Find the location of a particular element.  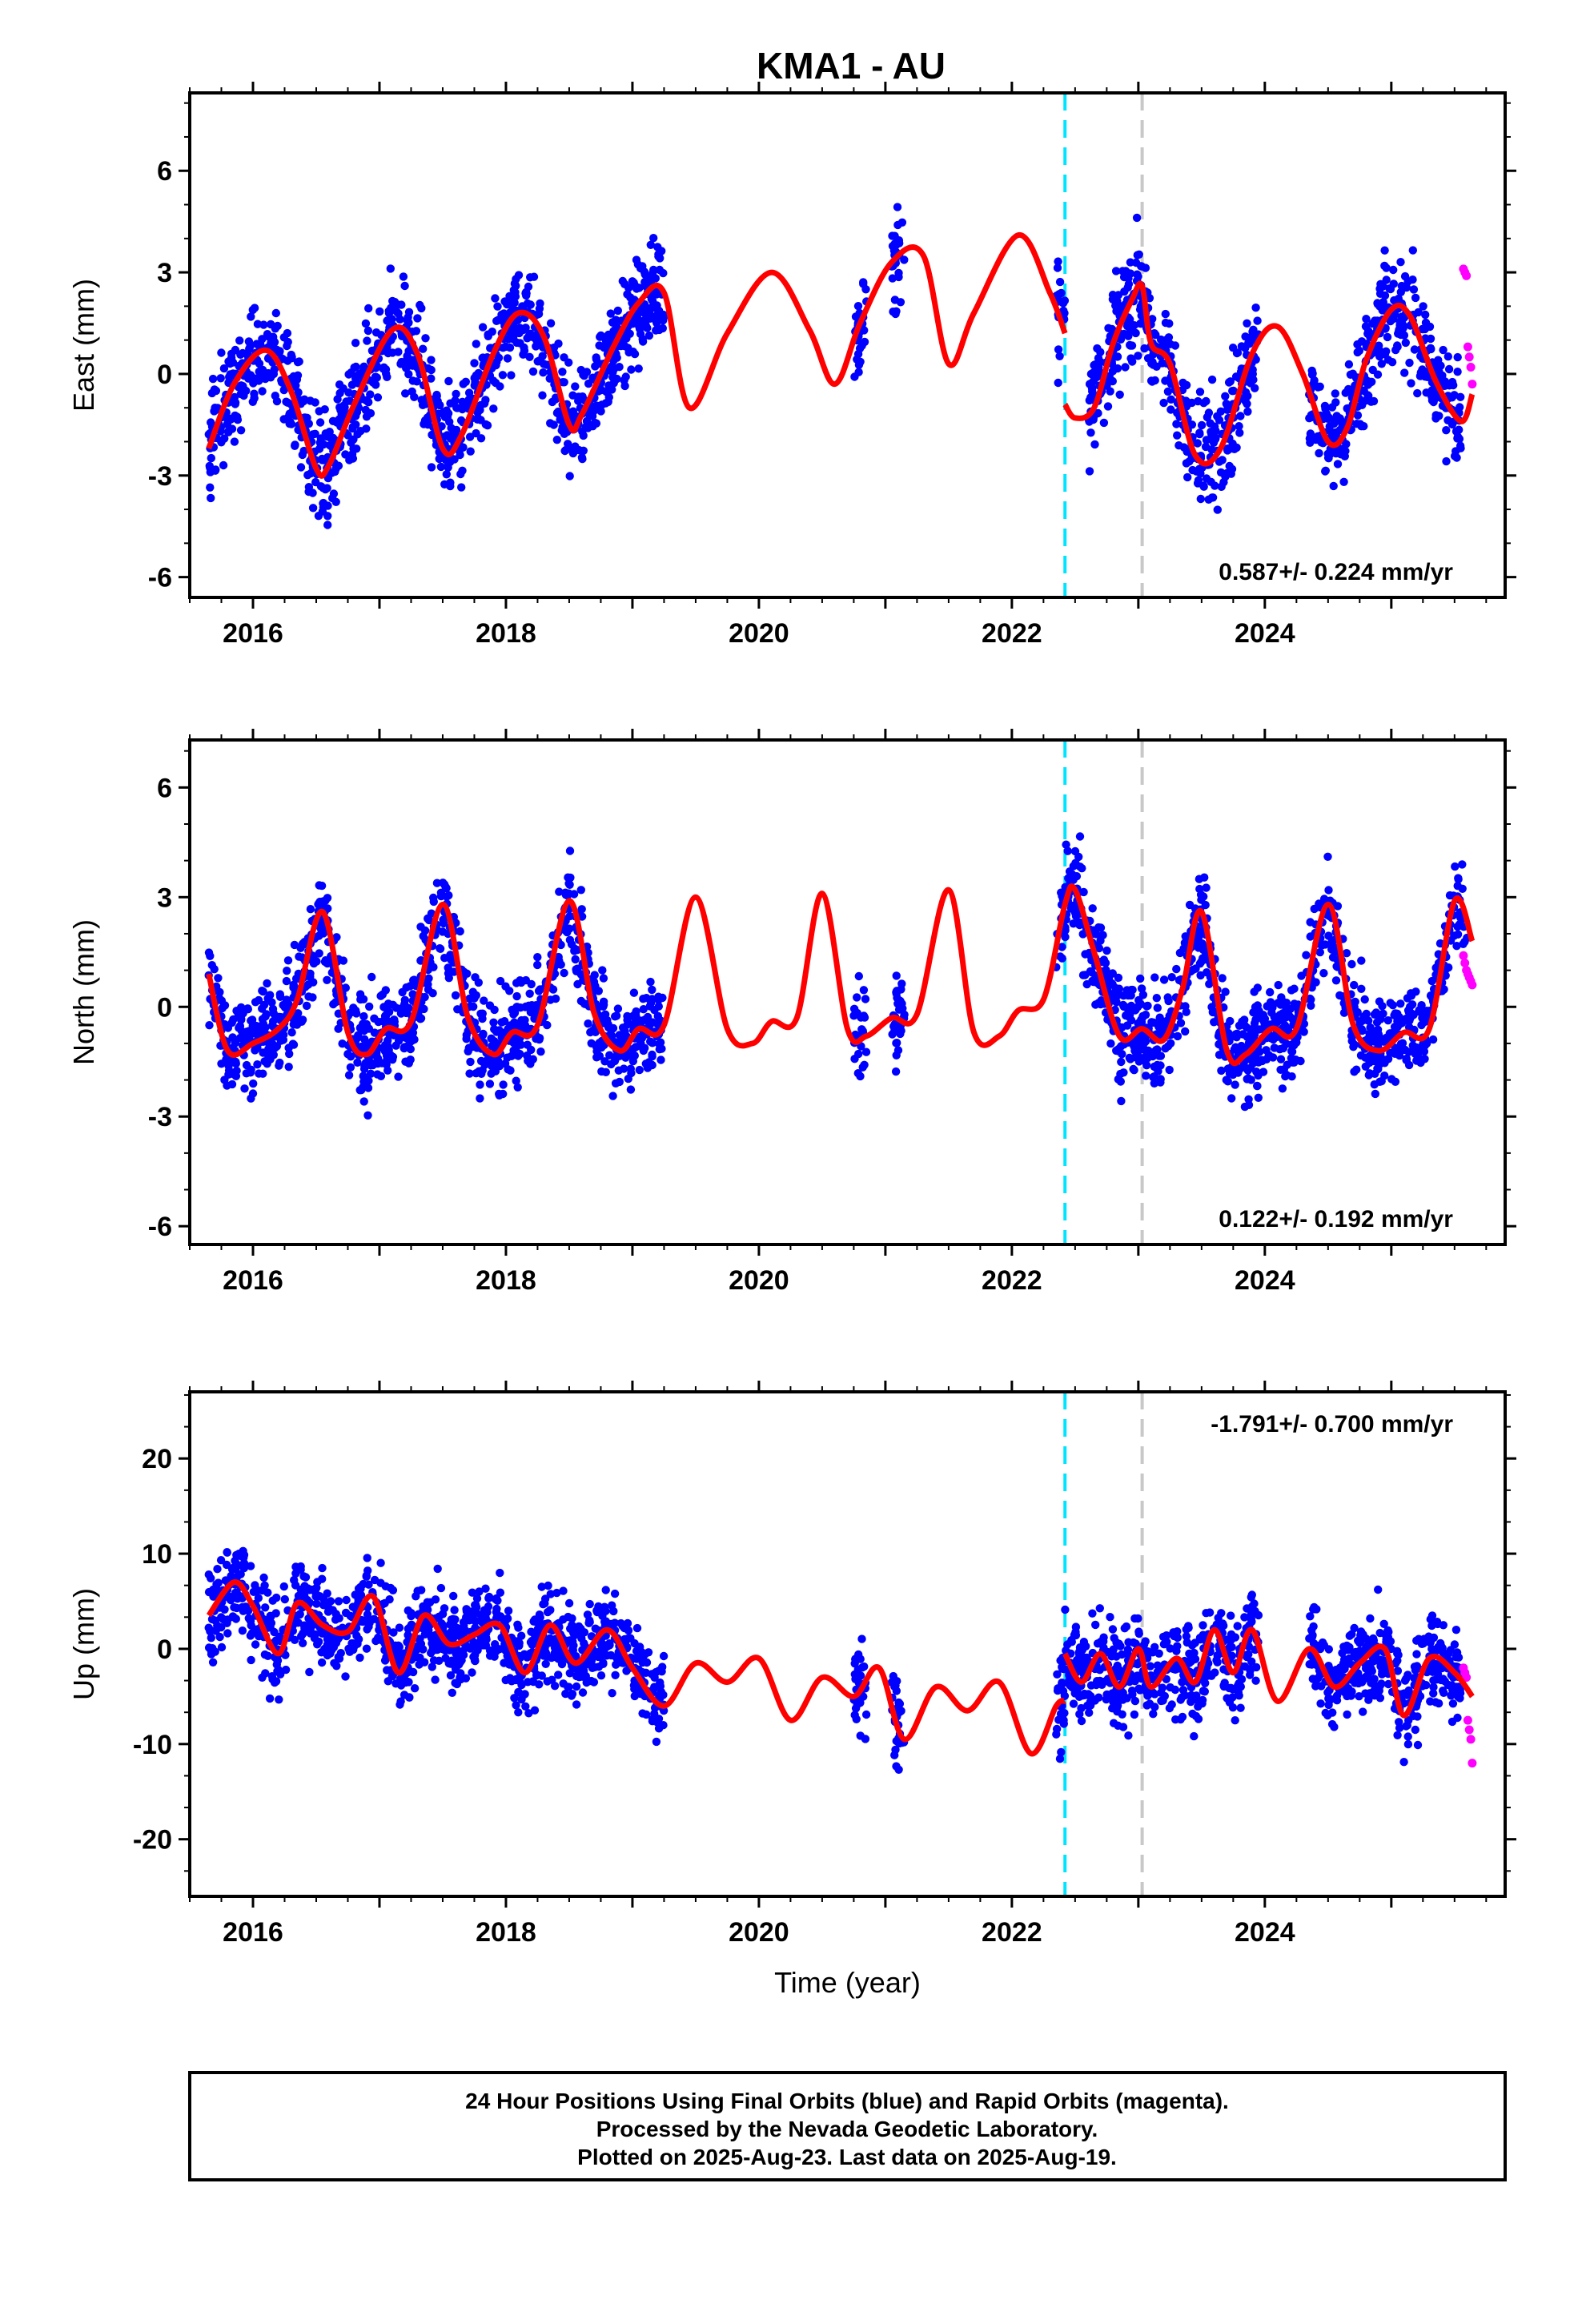

x-tick-label: 2016 is located at coordinates (253, 1281).